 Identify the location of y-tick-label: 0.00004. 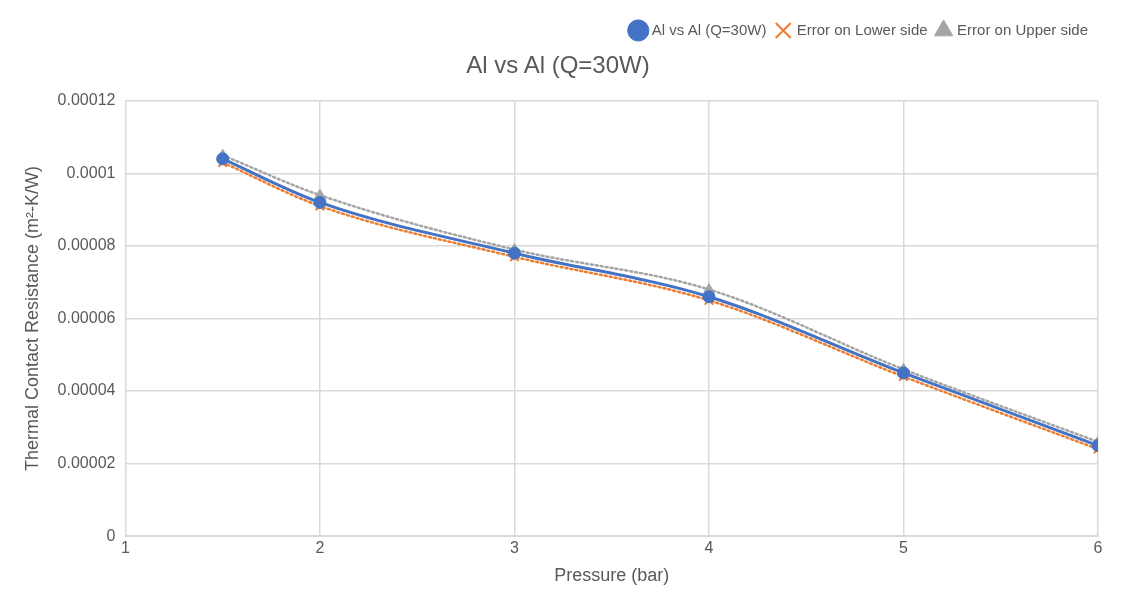
(86, 390).